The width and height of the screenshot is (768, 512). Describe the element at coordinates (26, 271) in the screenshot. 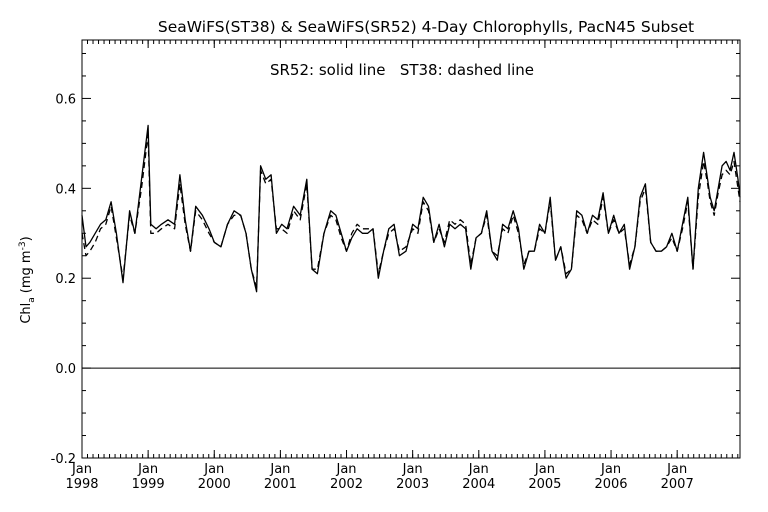

I see `y-axis-label-unit: (mg m` at that location.